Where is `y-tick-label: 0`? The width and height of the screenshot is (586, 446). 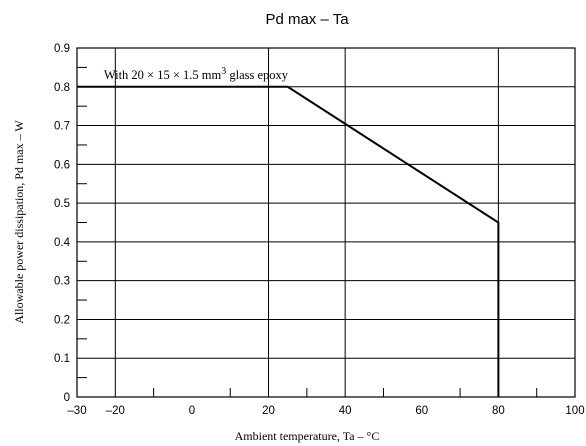
y-tick-label: 0 is located at coordinates (67, 398).